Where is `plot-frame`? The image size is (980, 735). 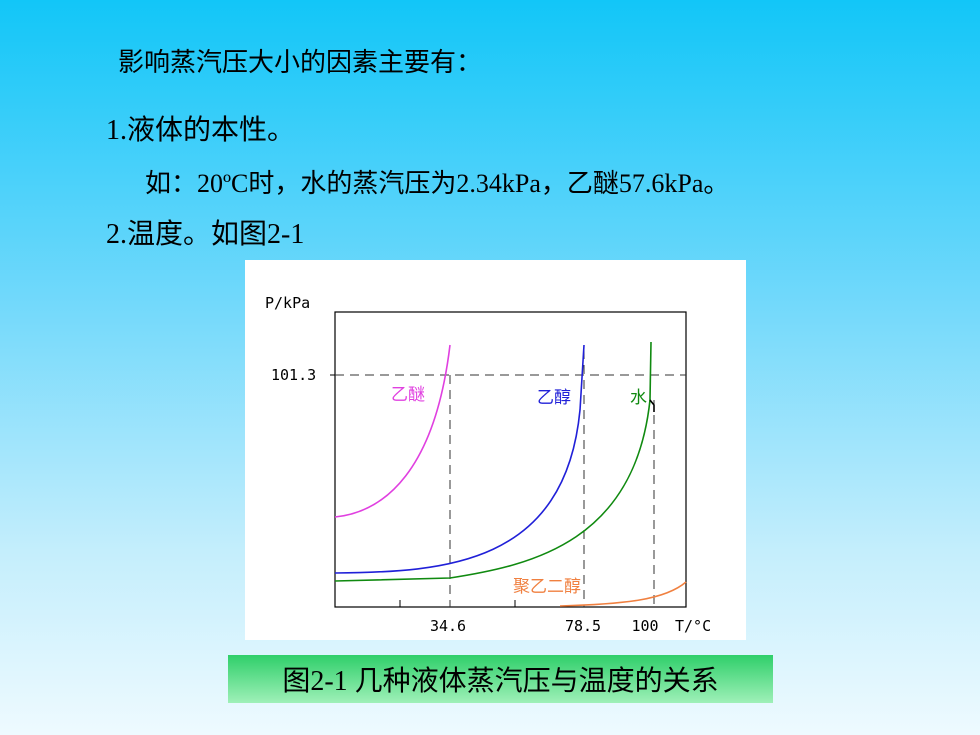
plot-frame is located at coordinates (510, 459).